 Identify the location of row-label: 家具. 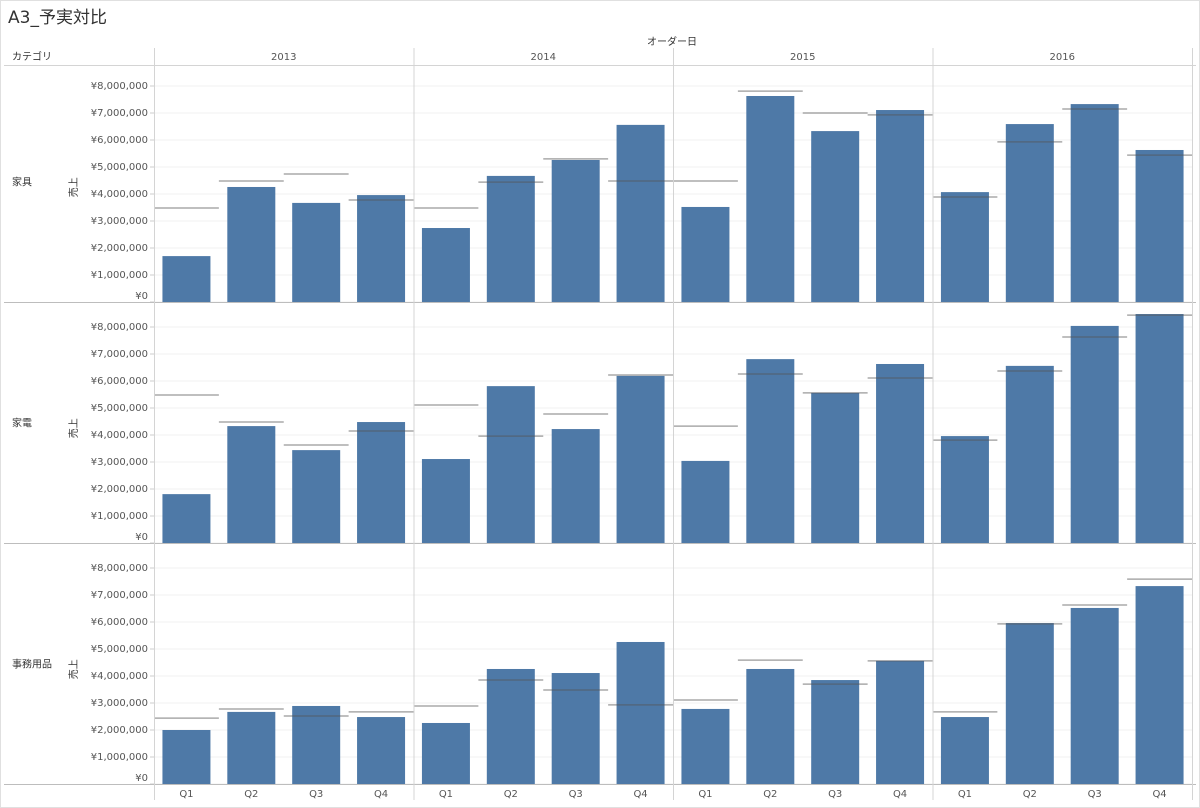
(22, 181).